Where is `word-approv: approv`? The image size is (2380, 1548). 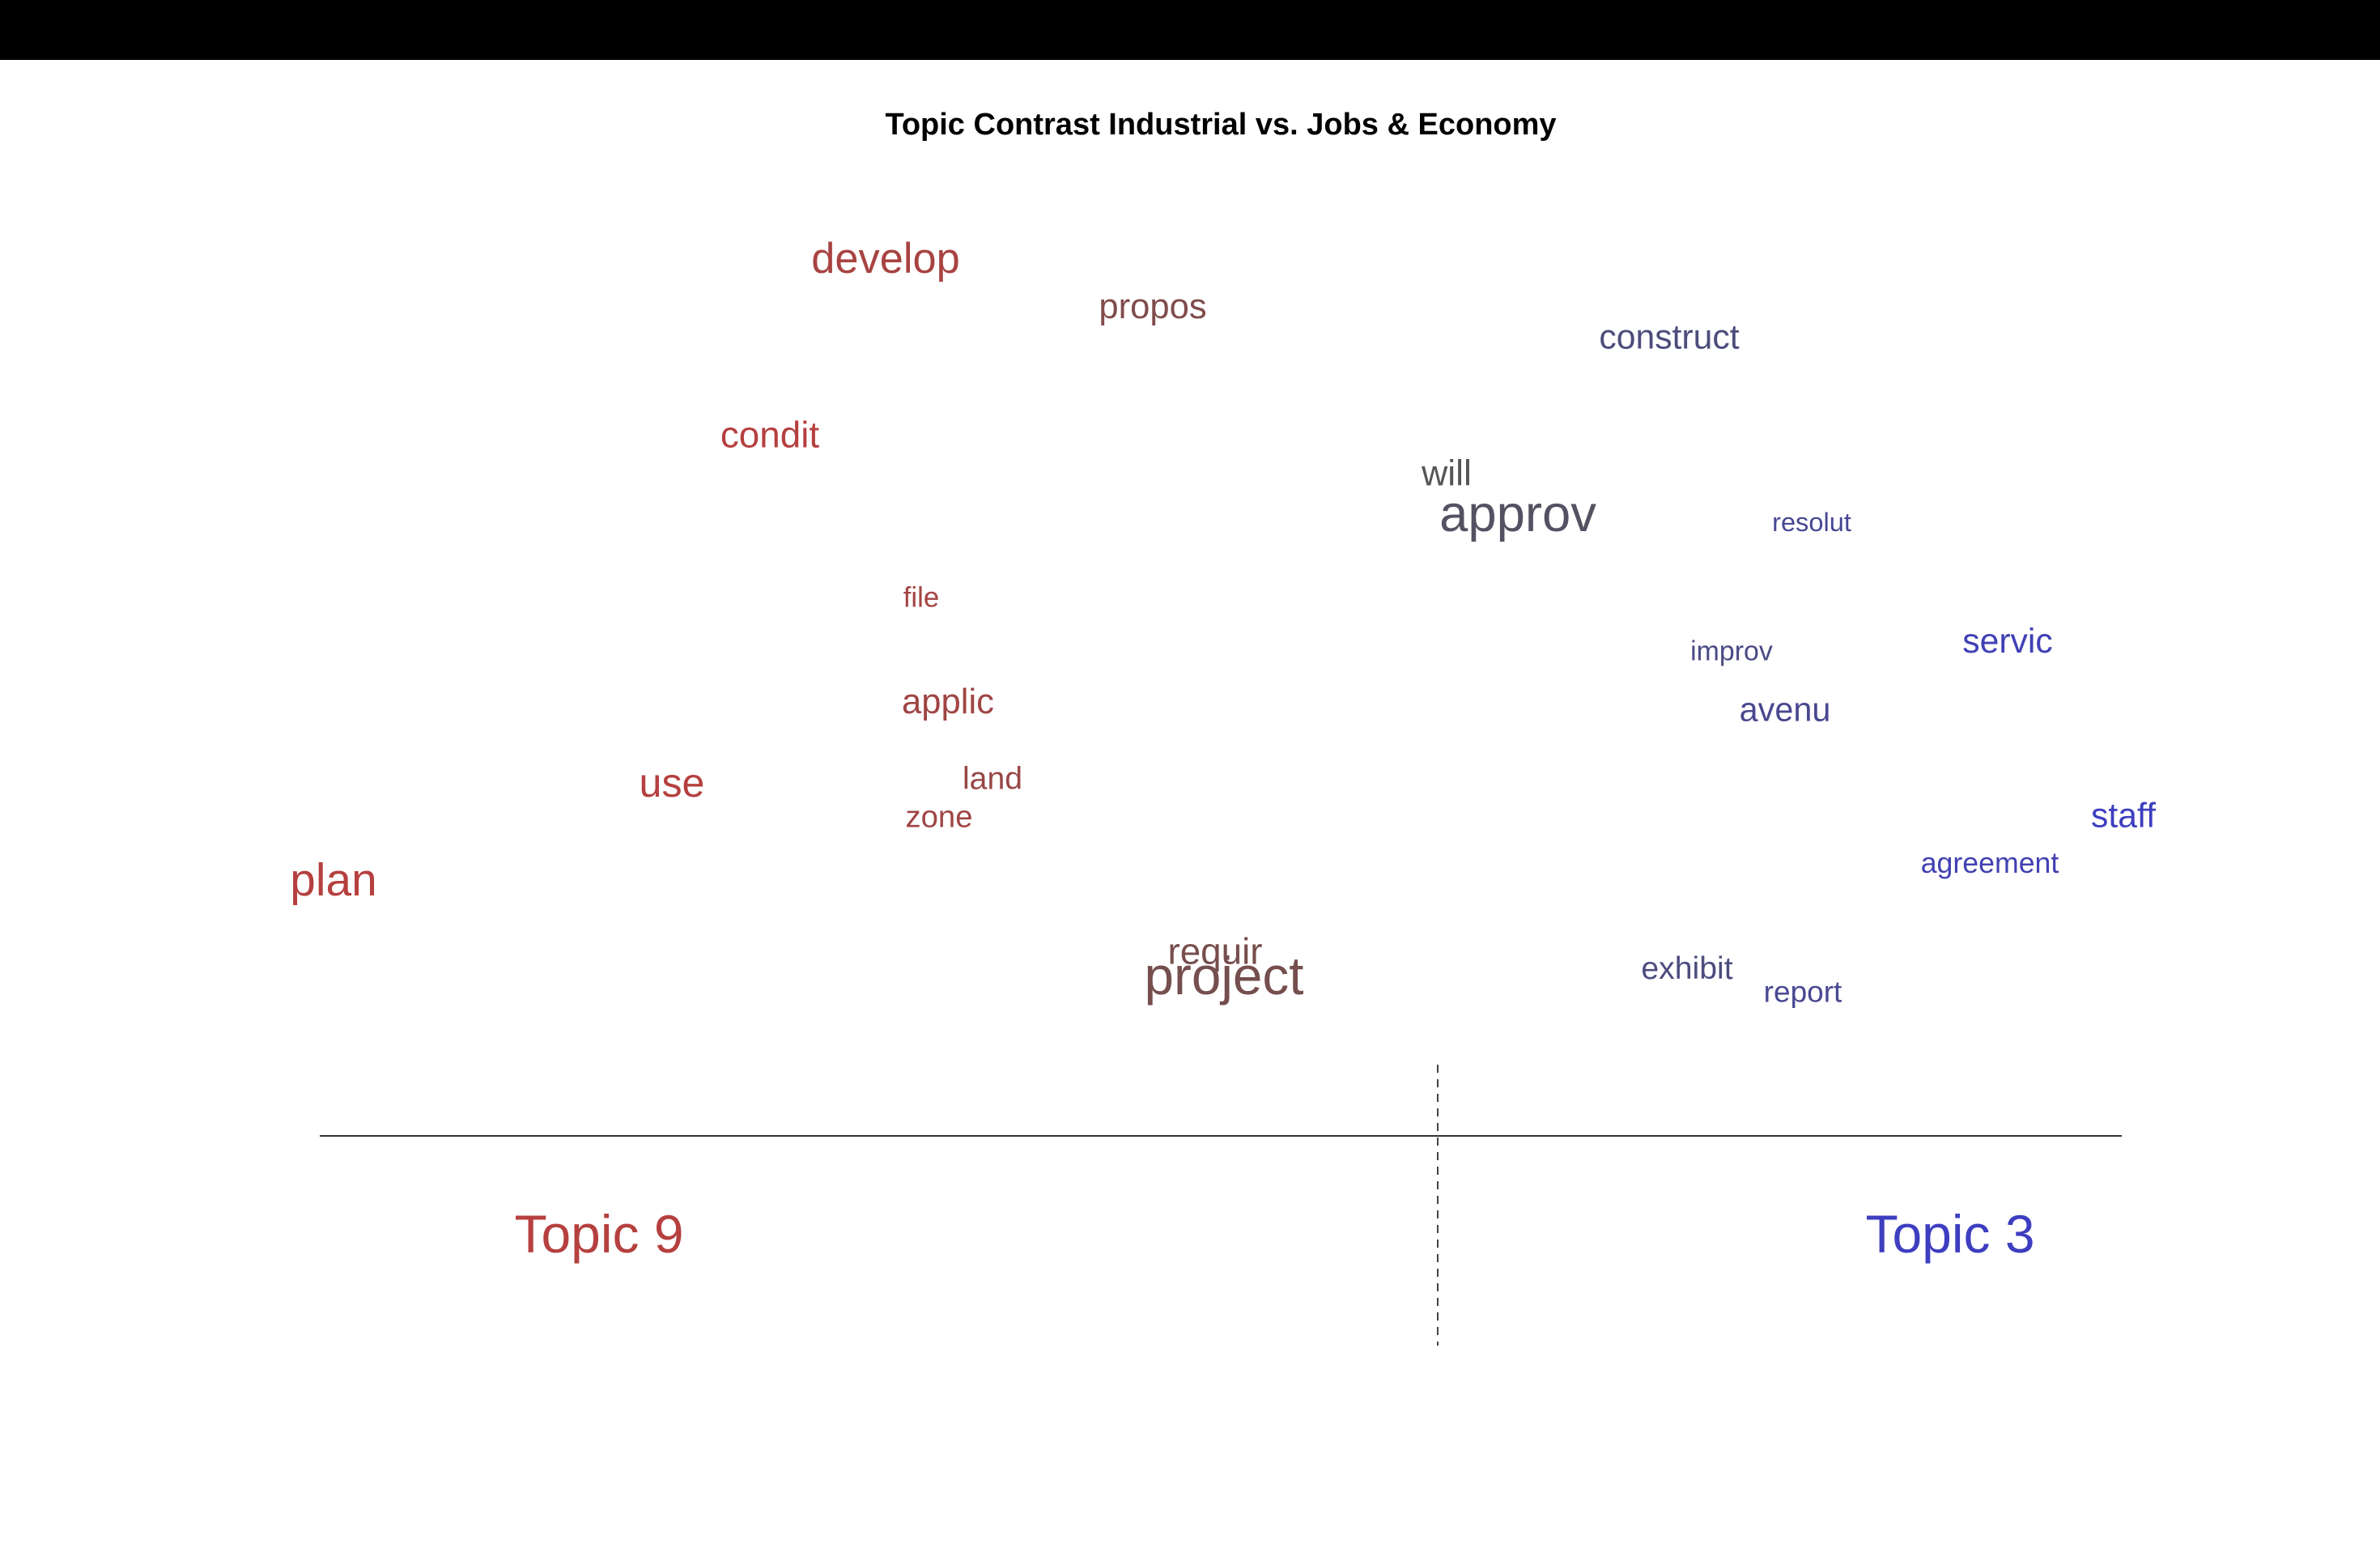
word-approv: approv is located at coordinates (1518, 514).